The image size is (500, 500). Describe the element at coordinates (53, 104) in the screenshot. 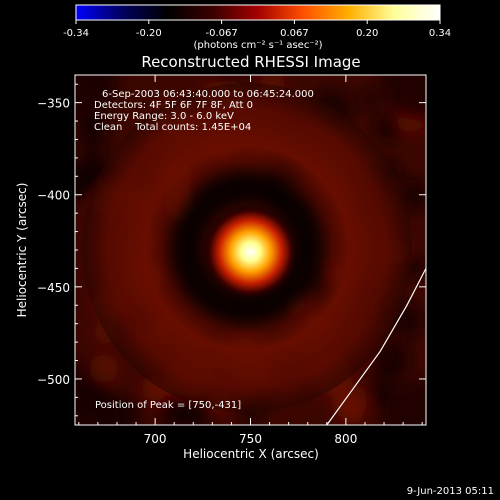

I see `y-tick-label: −350` at that location.